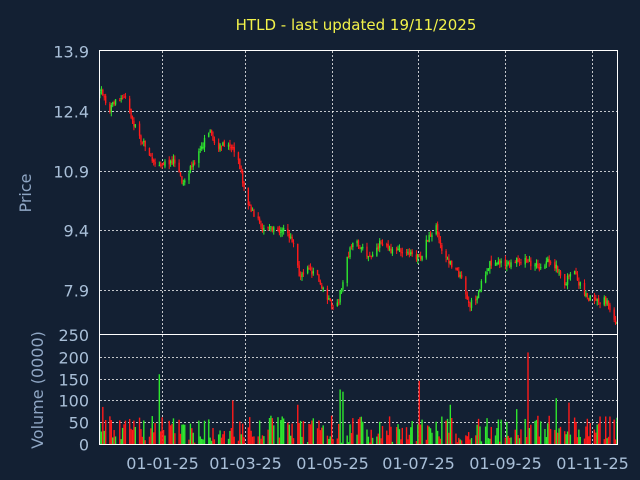 This screenshot has width=640, height=480. I want to click on price-axis-label: Price, so click(25, 192).